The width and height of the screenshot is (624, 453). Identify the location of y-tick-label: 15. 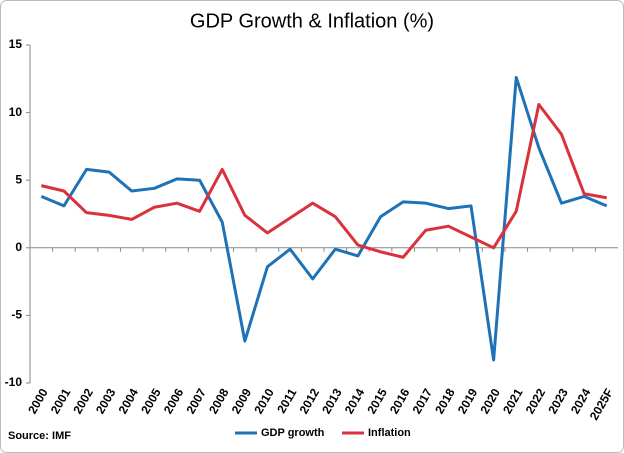
(16, 44).